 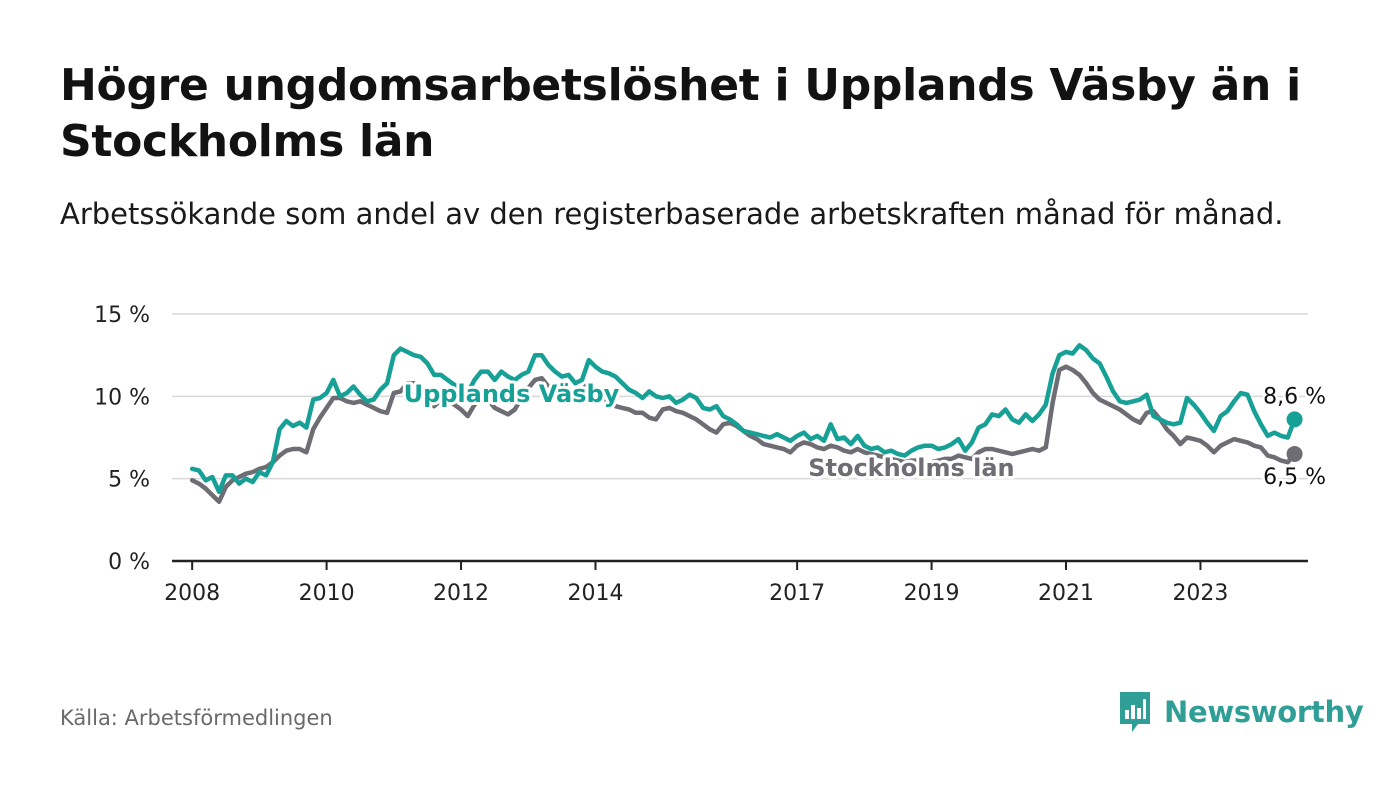 I want to click on newsworthy-logo-text: Newsworthy, so click(x=1264, y=712).